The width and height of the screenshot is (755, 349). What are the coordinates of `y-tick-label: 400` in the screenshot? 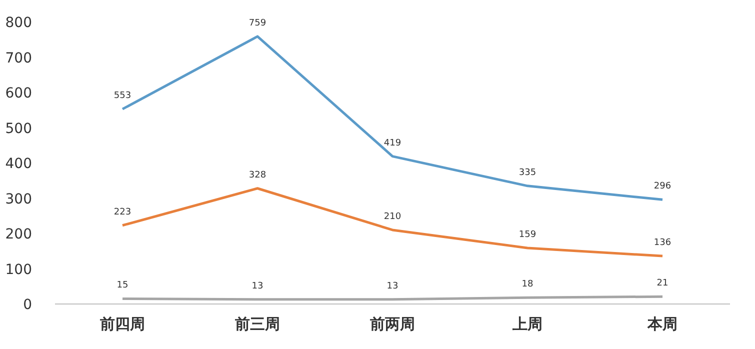 It's located at (18, 164).